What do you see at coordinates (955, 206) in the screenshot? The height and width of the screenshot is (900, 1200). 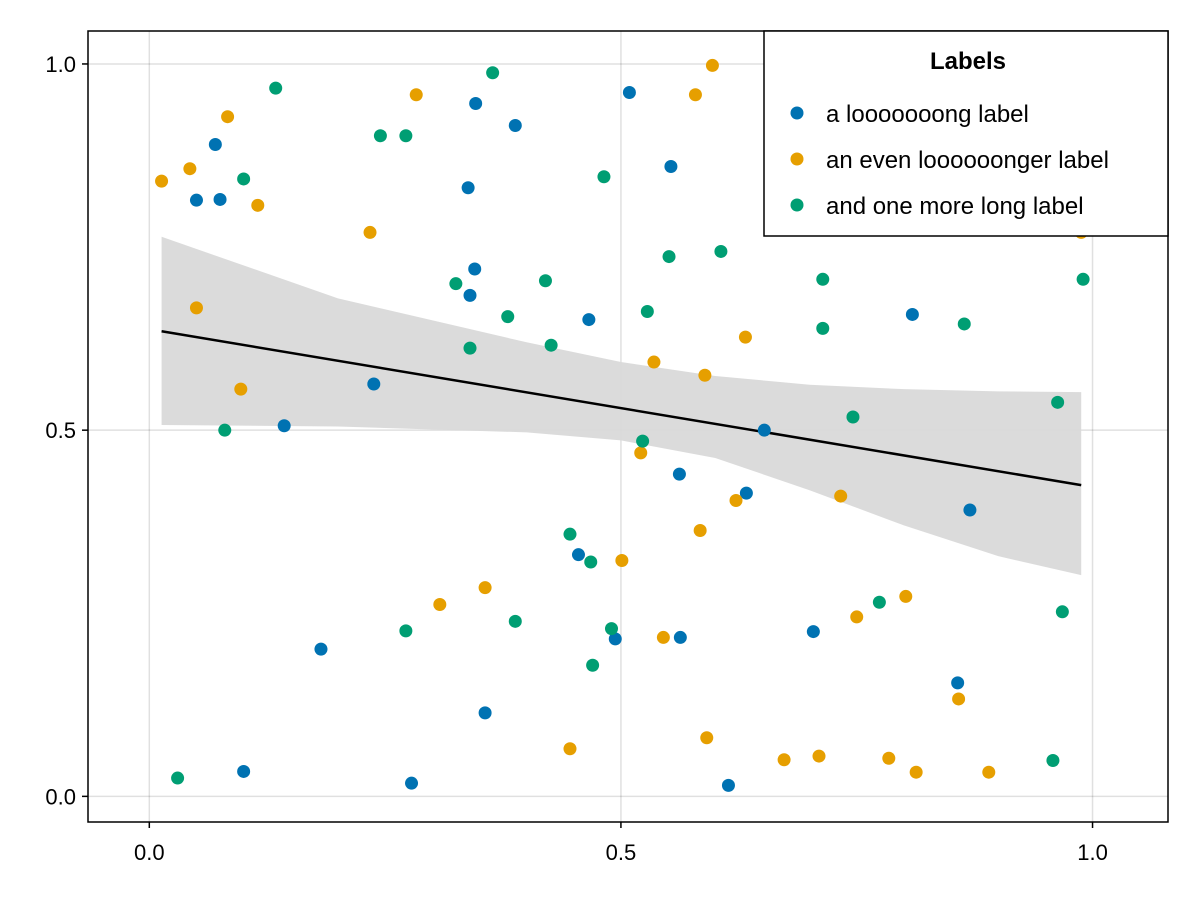 I see `legend-label: and one more long label` at bounding box center [955, 206].